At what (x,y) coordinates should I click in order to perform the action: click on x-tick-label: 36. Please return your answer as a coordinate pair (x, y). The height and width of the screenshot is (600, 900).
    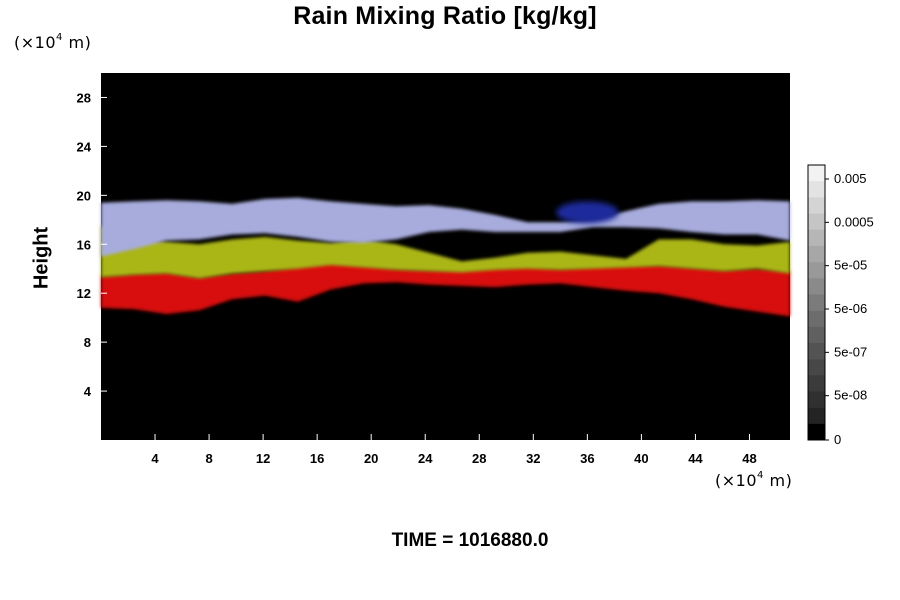
    Looking at the image, I should click on (587, 458).